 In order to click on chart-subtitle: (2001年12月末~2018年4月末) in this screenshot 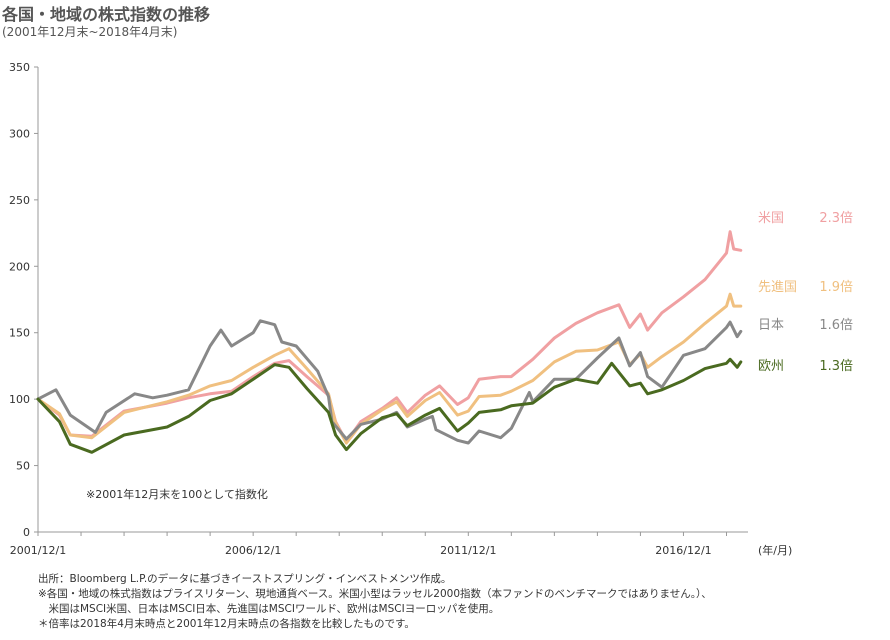, I will do `click(90, 32)`.